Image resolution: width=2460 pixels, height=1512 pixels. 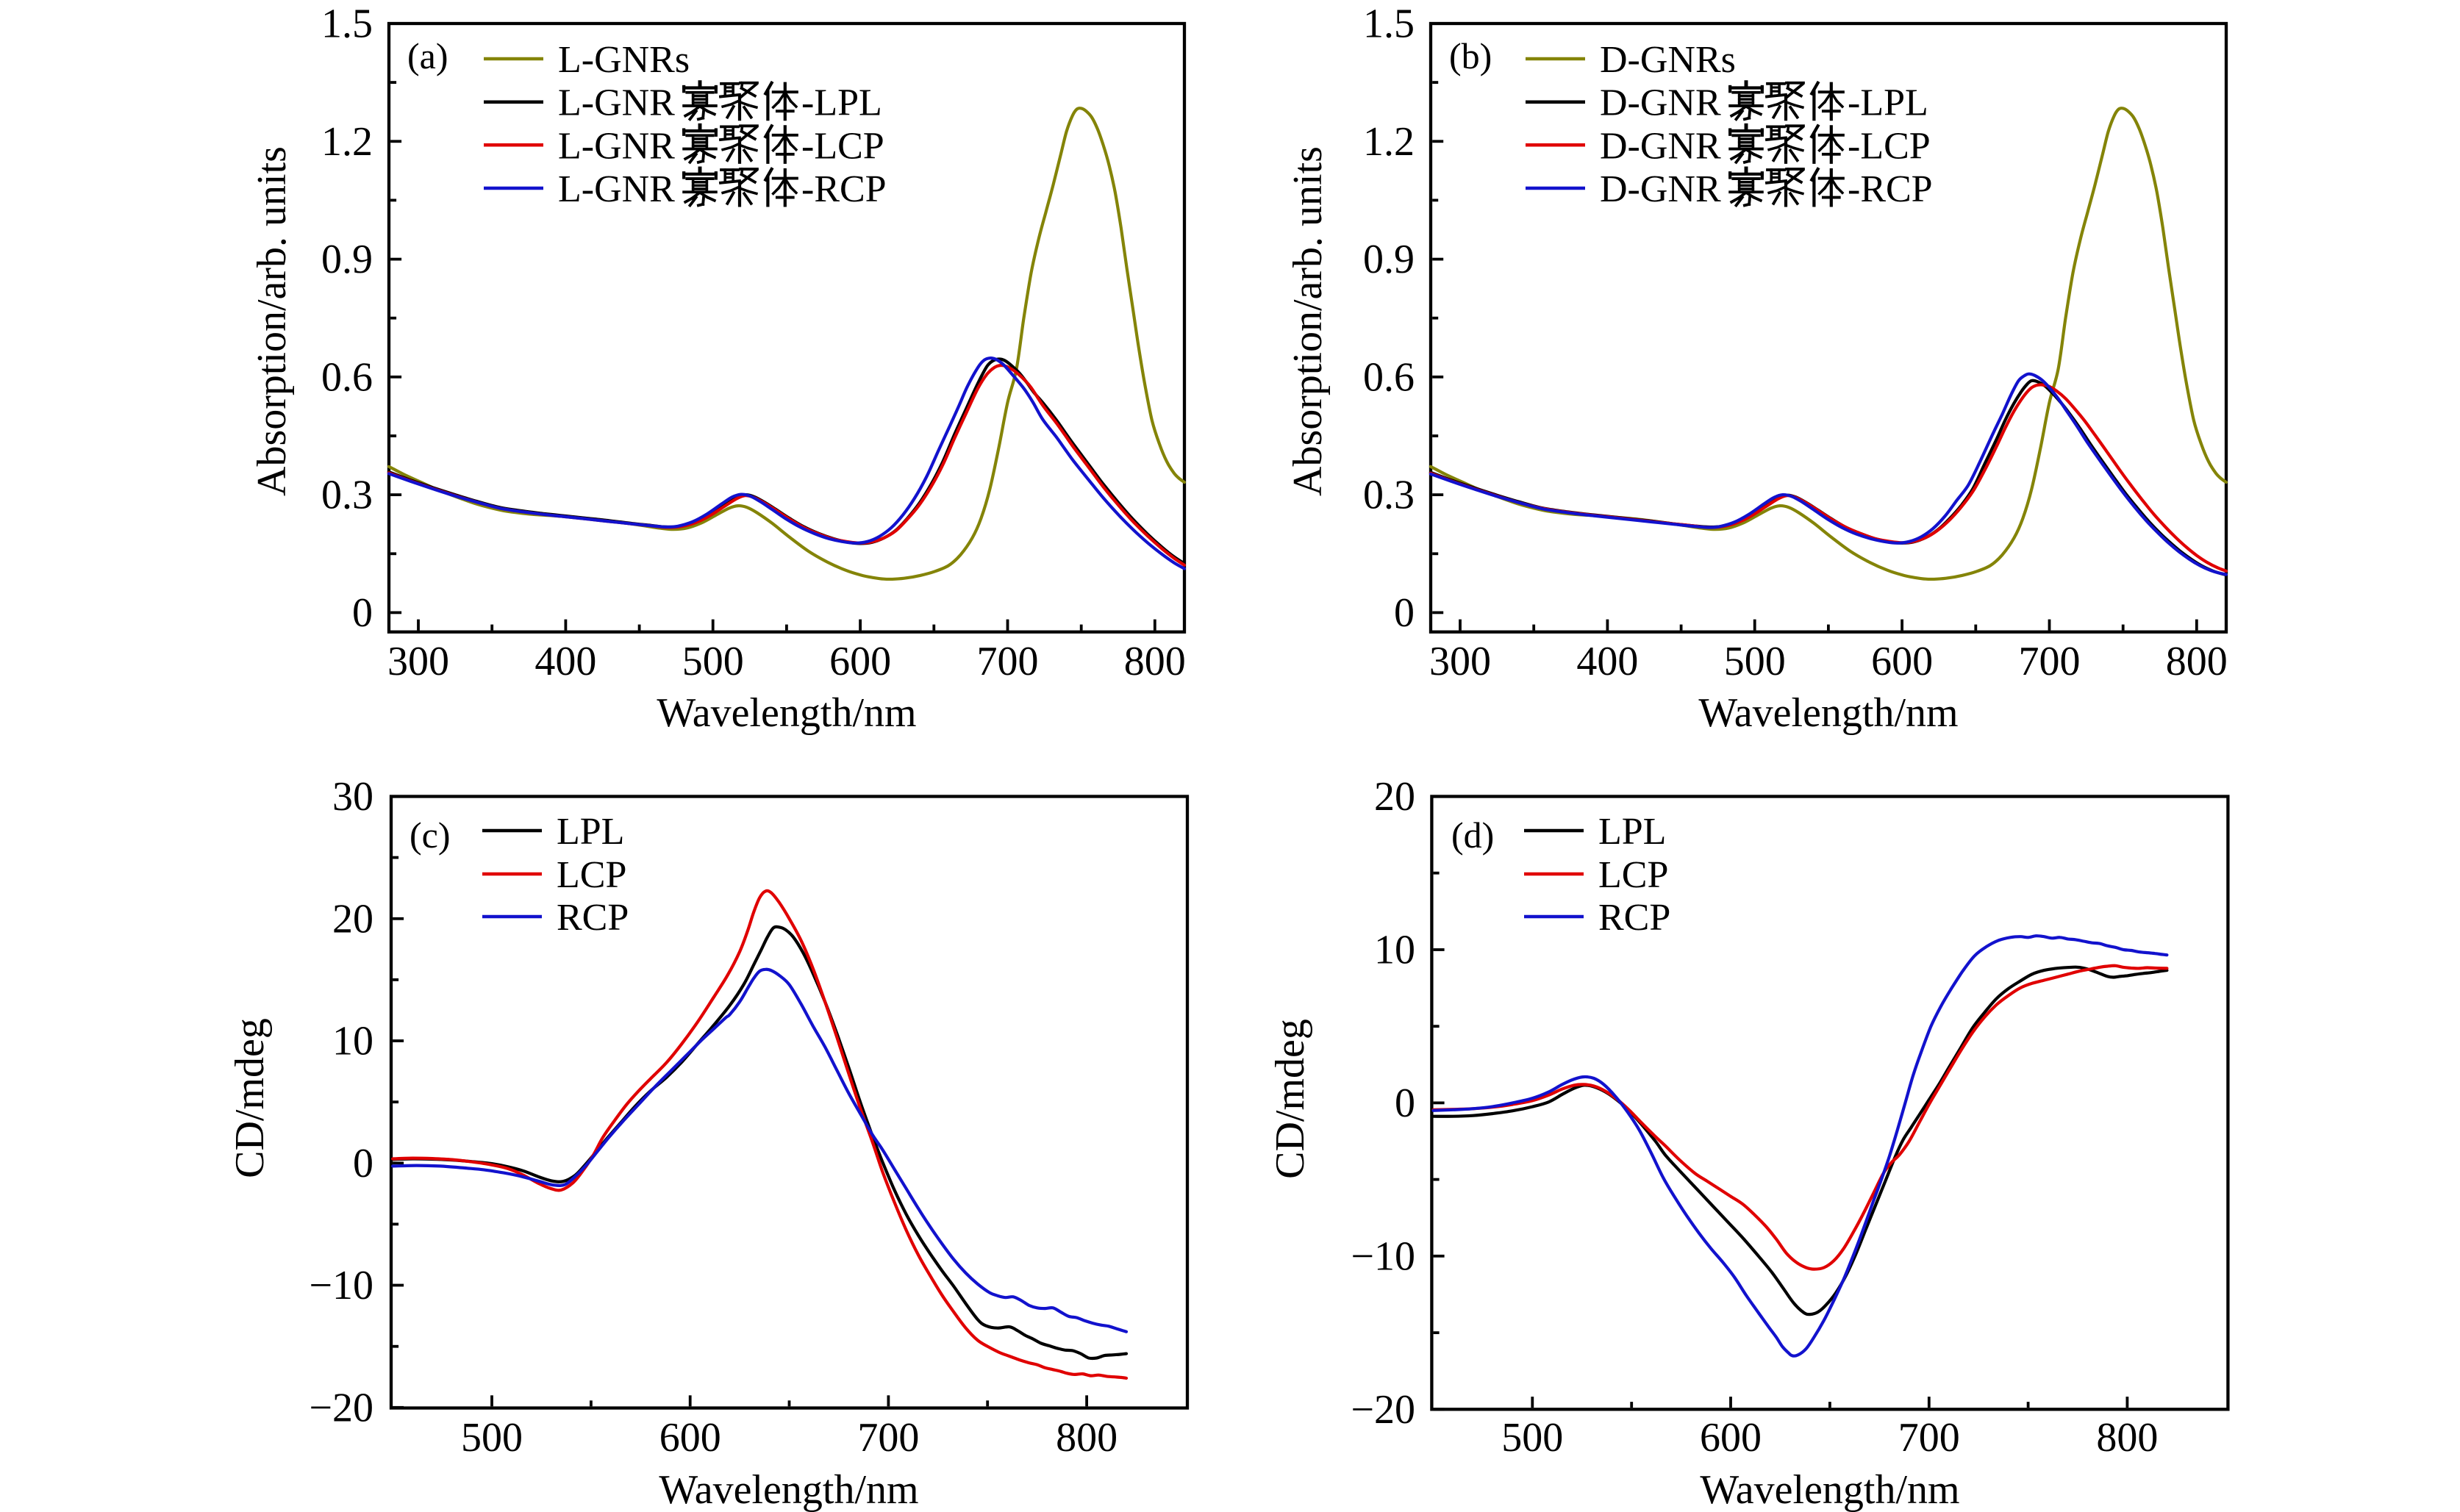 I want to click on svg-text: (a), so click(x=428, y=55).